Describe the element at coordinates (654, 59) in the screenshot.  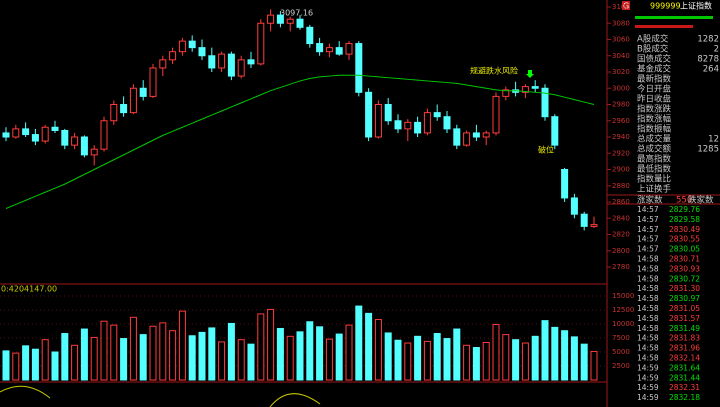
I see `field-label: 国债成交` at that location.